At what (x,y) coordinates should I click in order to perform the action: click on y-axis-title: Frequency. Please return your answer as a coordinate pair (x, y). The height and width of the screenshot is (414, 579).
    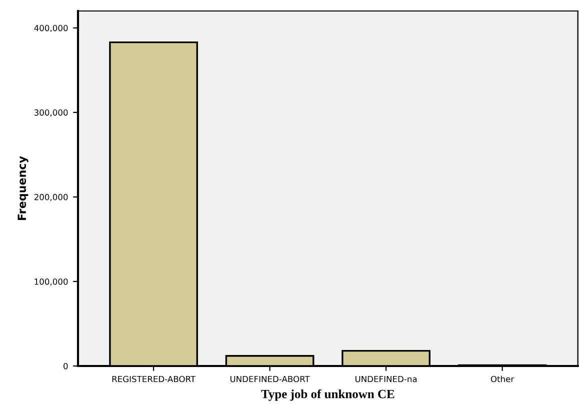
    Looking at the image, I should click on (23, 188).